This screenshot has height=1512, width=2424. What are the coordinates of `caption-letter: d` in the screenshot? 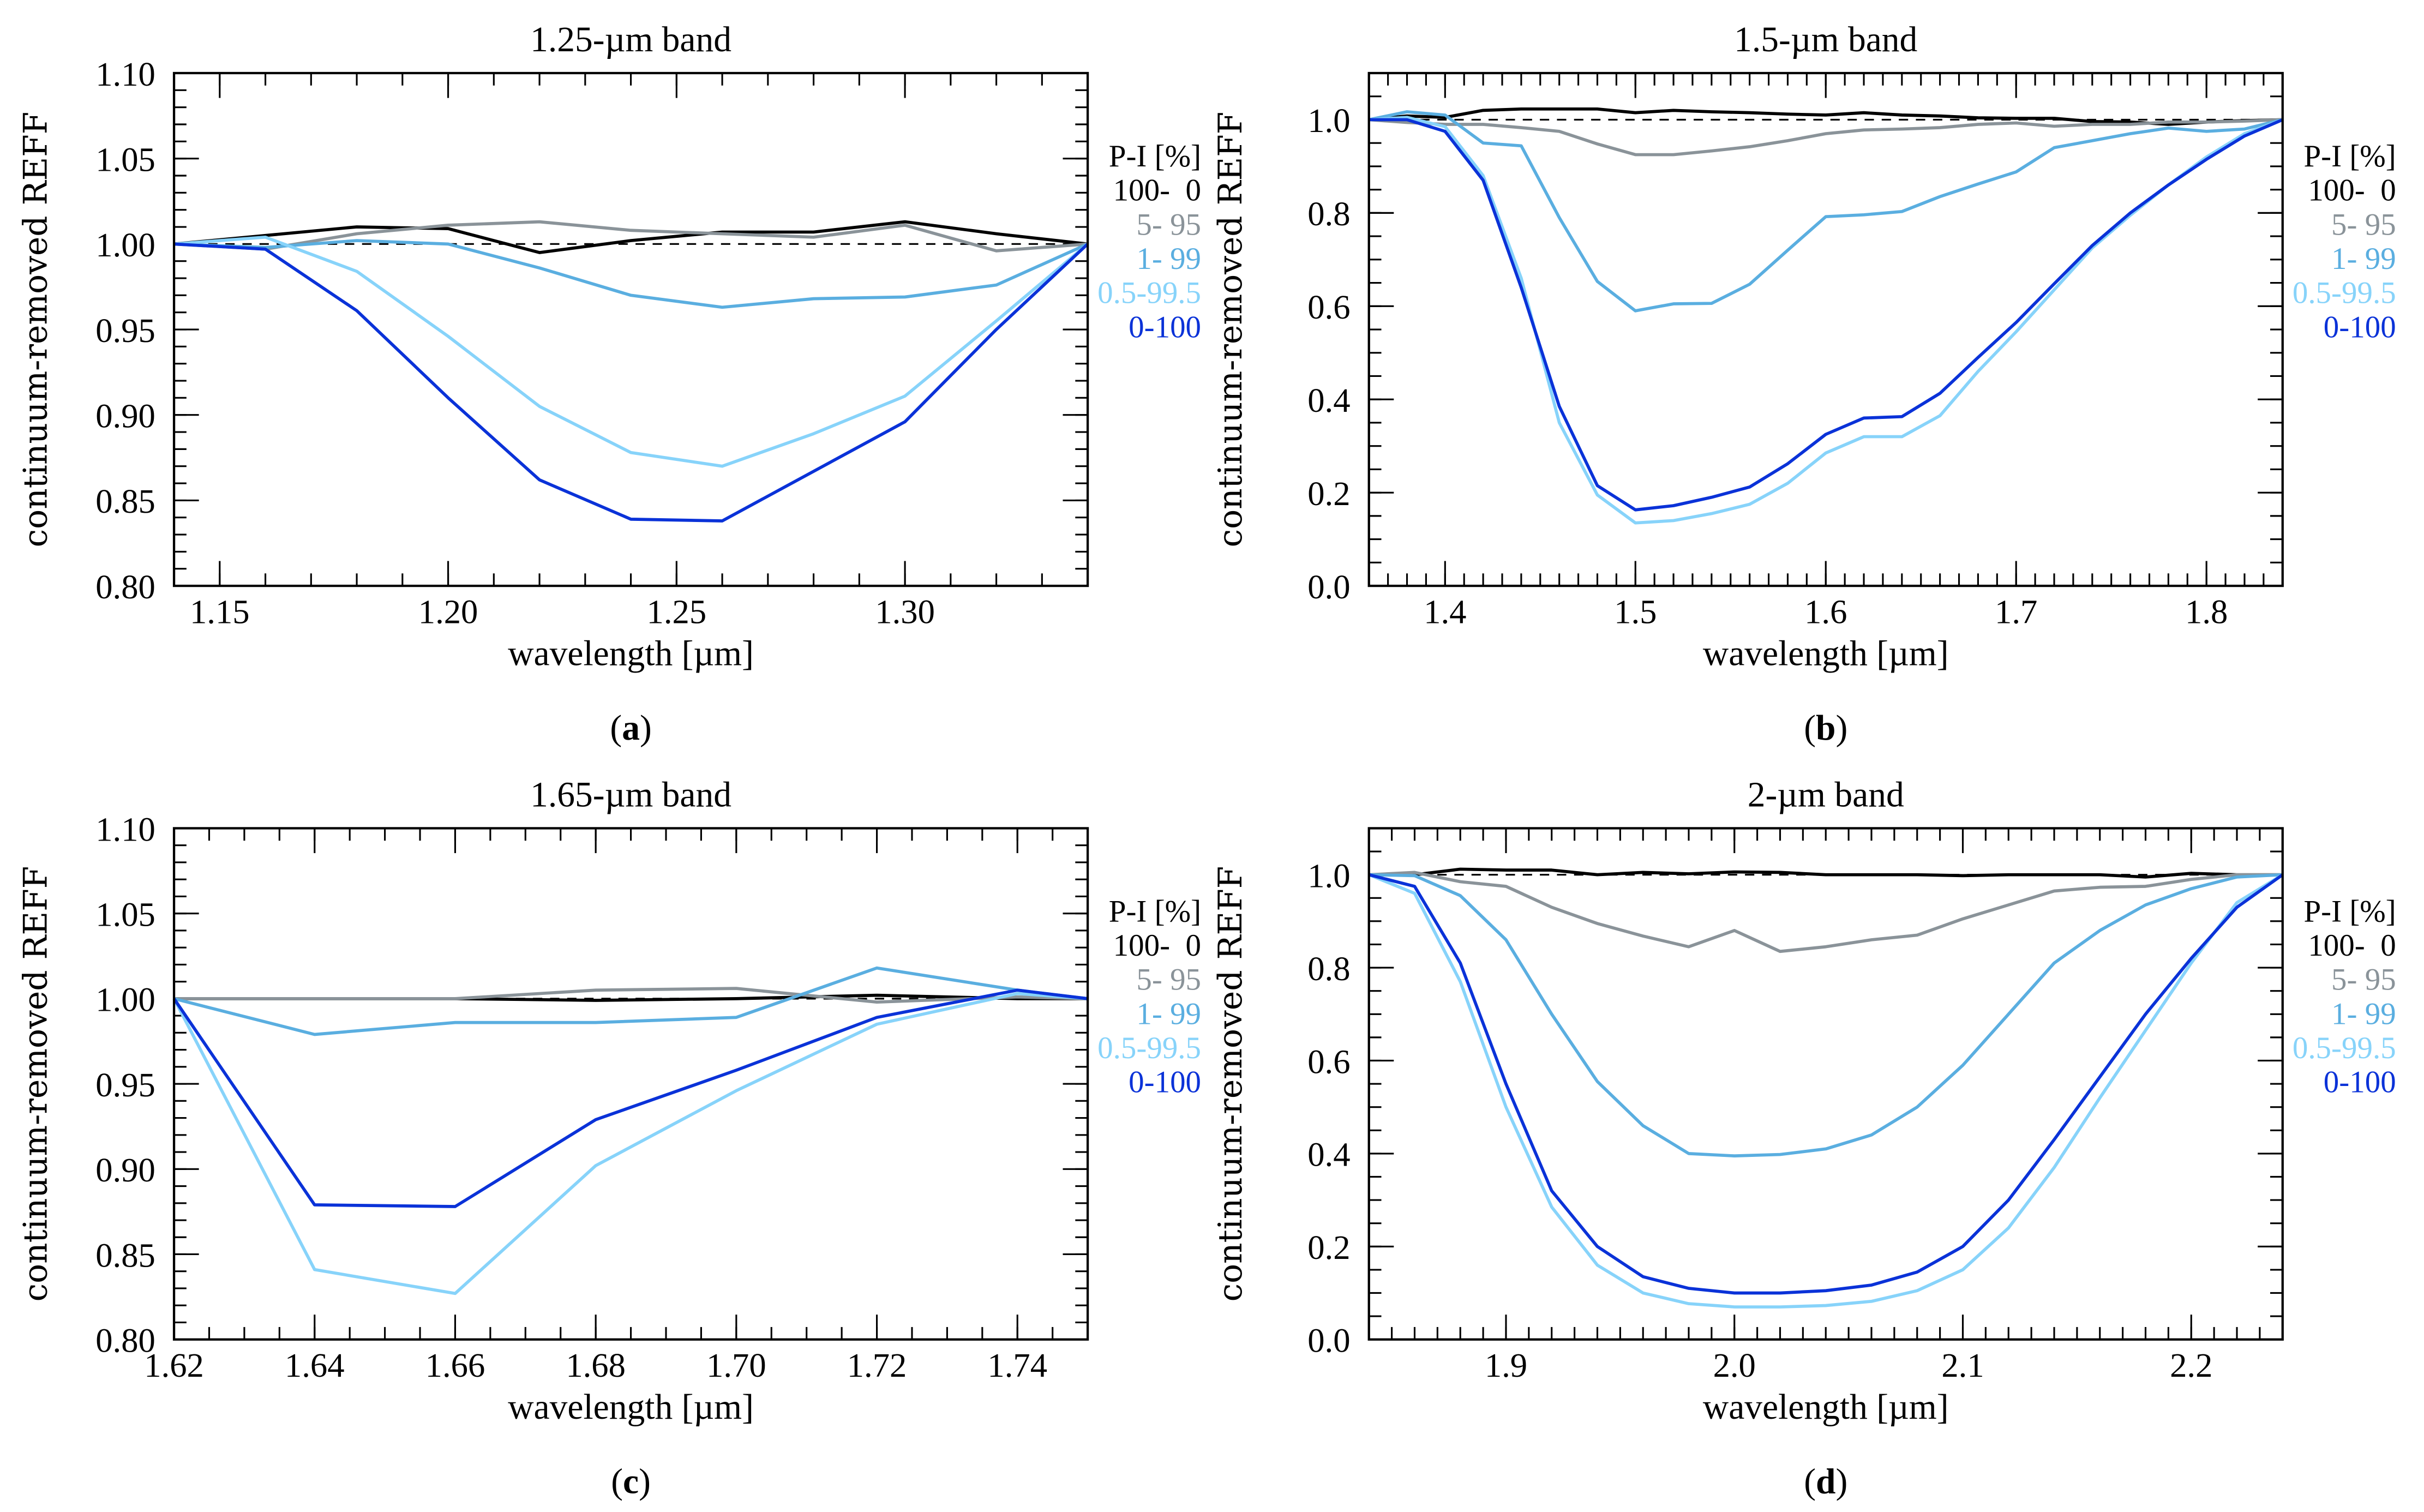 It's located at (1825, 1482).